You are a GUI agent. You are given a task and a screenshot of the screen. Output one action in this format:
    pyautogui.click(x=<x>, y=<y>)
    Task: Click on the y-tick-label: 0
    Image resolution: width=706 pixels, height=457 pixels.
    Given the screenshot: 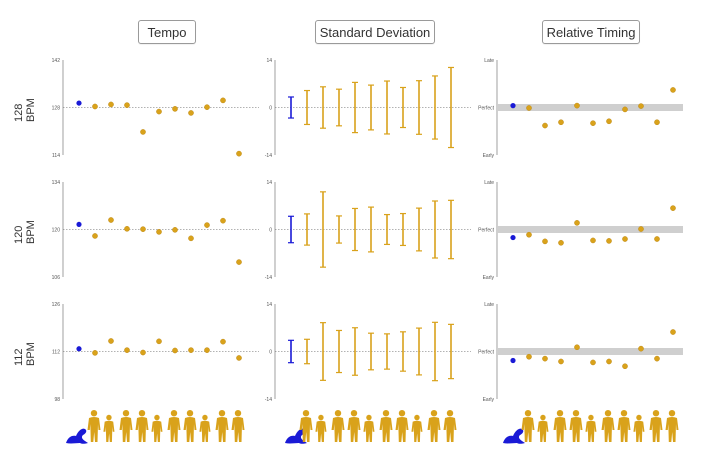 What is the action you would take?
    pyautogui.click(x=270, y=352)
    